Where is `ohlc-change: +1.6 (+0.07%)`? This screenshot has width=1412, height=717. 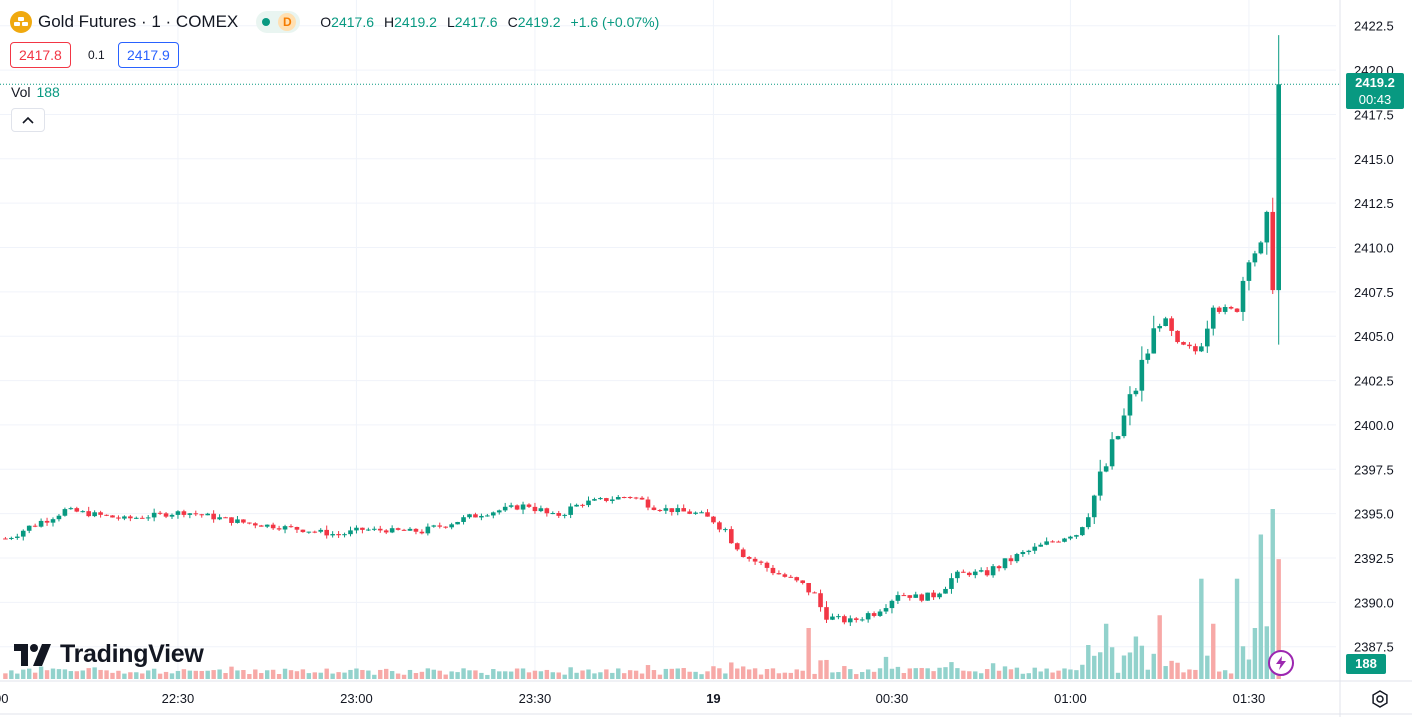 ohlc-change: +1.6 (+0.07%) is located at coordinates (615, 22).